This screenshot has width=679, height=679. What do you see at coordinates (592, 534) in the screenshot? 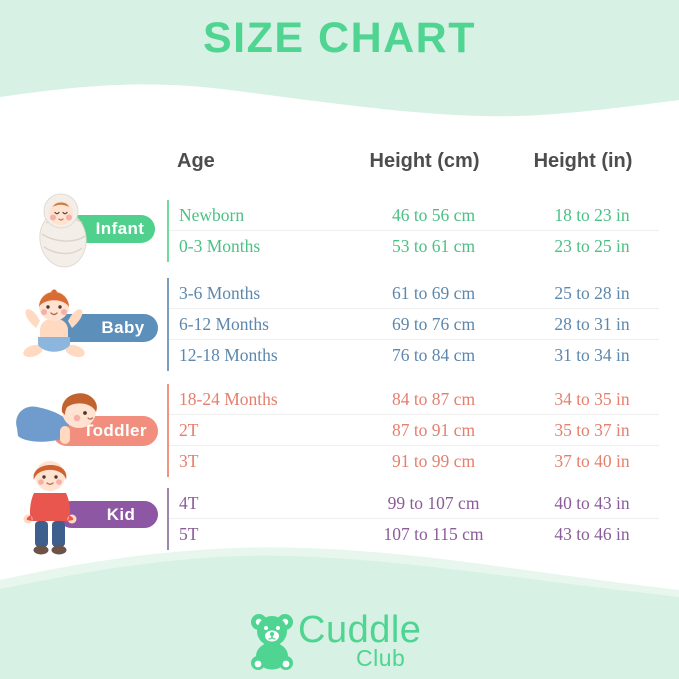
I see `cell-height-in: 43 to 46 in` at bounding box center [592, 534].